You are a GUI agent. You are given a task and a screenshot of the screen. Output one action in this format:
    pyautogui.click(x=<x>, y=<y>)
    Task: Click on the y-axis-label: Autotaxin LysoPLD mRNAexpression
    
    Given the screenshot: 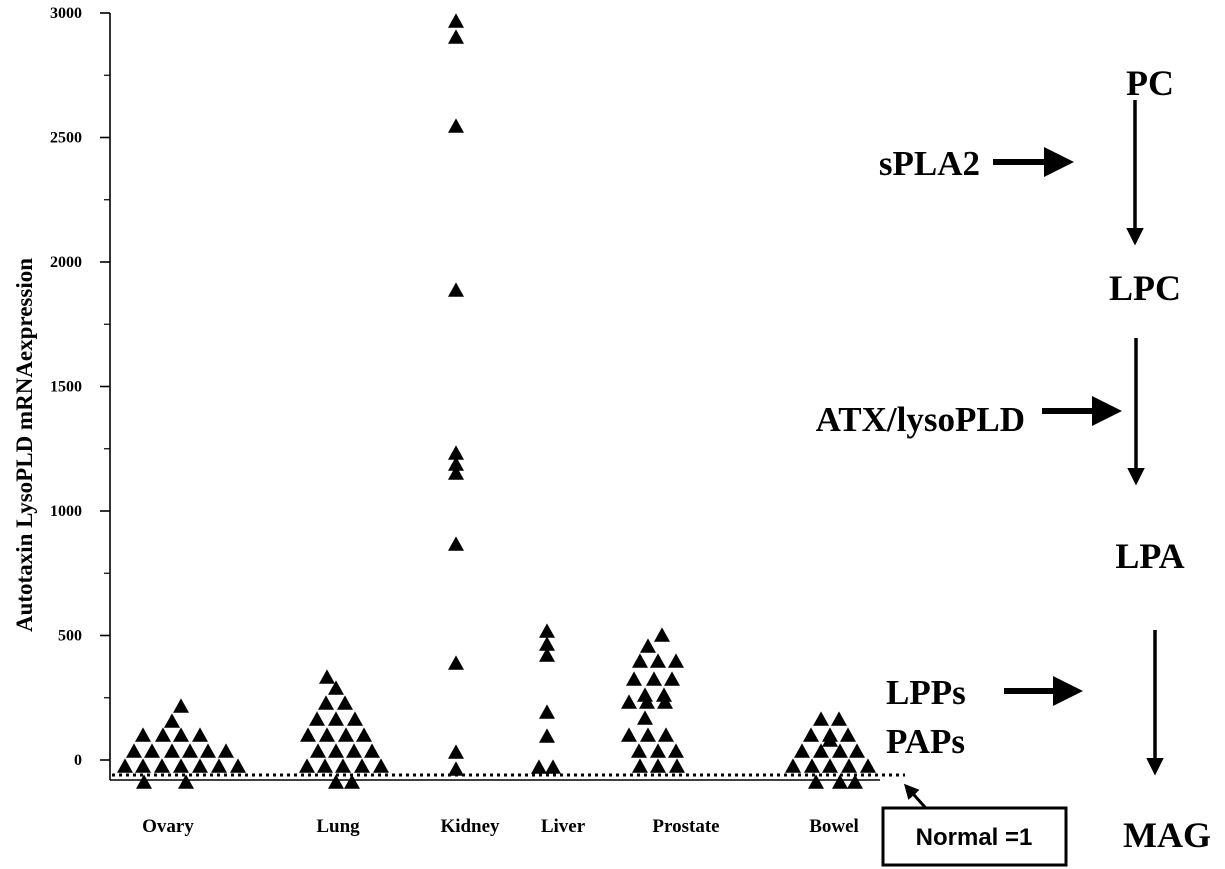 What is the action you would take?
    pyautogui.click(x=24, y=445)
    